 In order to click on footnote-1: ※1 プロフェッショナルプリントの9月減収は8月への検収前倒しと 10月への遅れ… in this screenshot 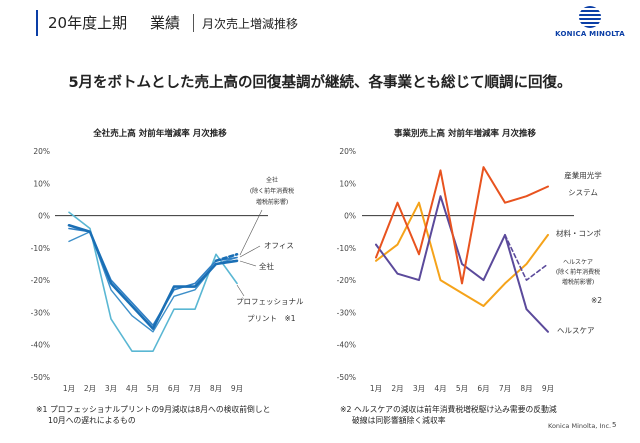, I will do `click(171, 415)`.